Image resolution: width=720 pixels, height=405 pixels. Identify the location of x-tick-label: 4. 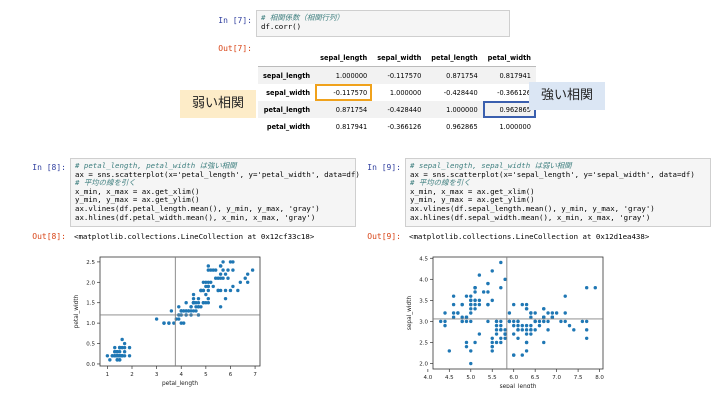
(181, 375).